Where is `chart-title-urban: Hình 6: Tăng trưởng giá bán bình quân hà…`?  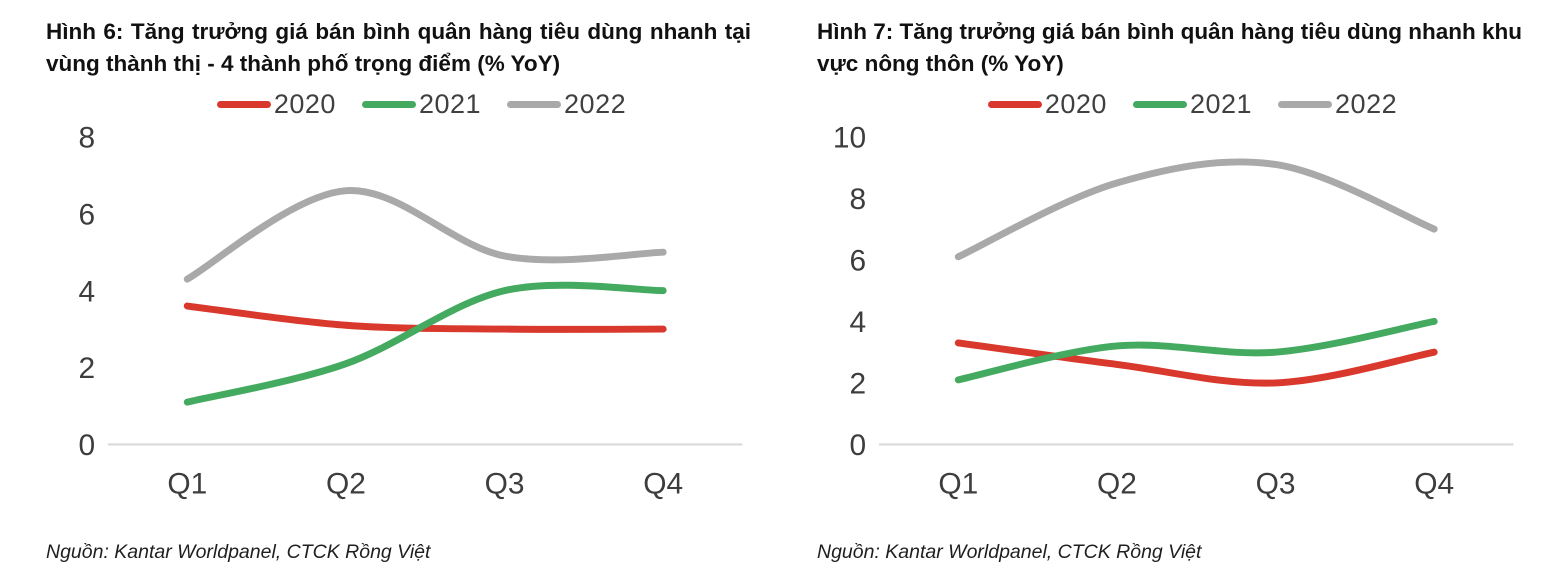
chart-title-urban: Hình 6: Tăng trưởng giá bán bình quân hà… is located at coordinates (398, 47).